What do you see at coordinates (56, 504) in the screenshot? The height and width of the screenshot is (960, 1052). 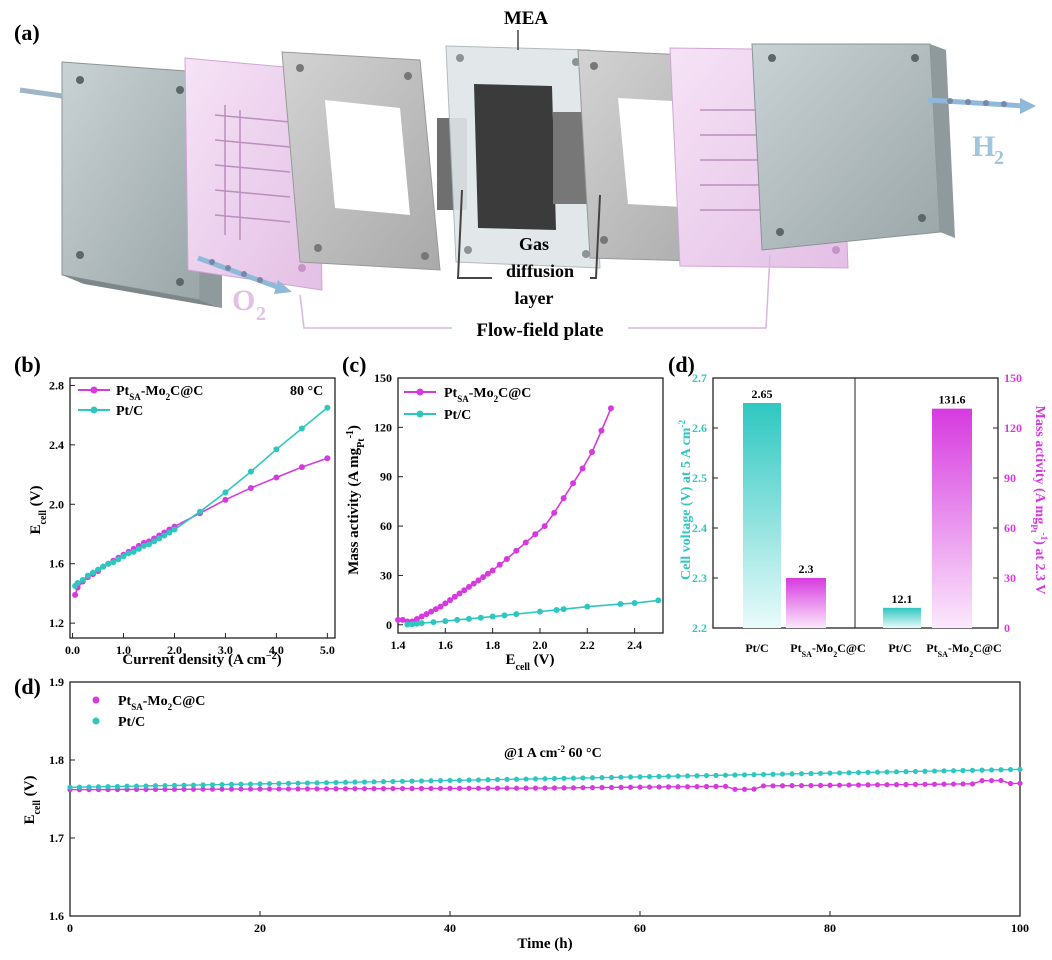 I see `chart-b-ytick-label: 2.0` at bounding box center [56, 504].